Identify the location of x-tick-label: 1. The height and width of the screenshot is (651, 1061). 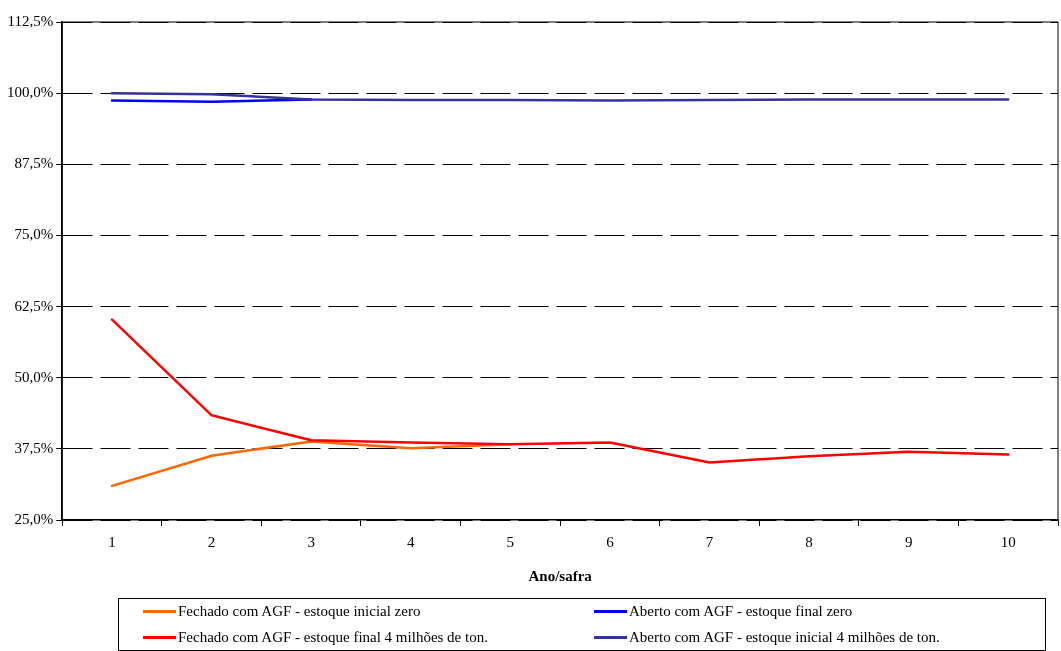
(112, 541).